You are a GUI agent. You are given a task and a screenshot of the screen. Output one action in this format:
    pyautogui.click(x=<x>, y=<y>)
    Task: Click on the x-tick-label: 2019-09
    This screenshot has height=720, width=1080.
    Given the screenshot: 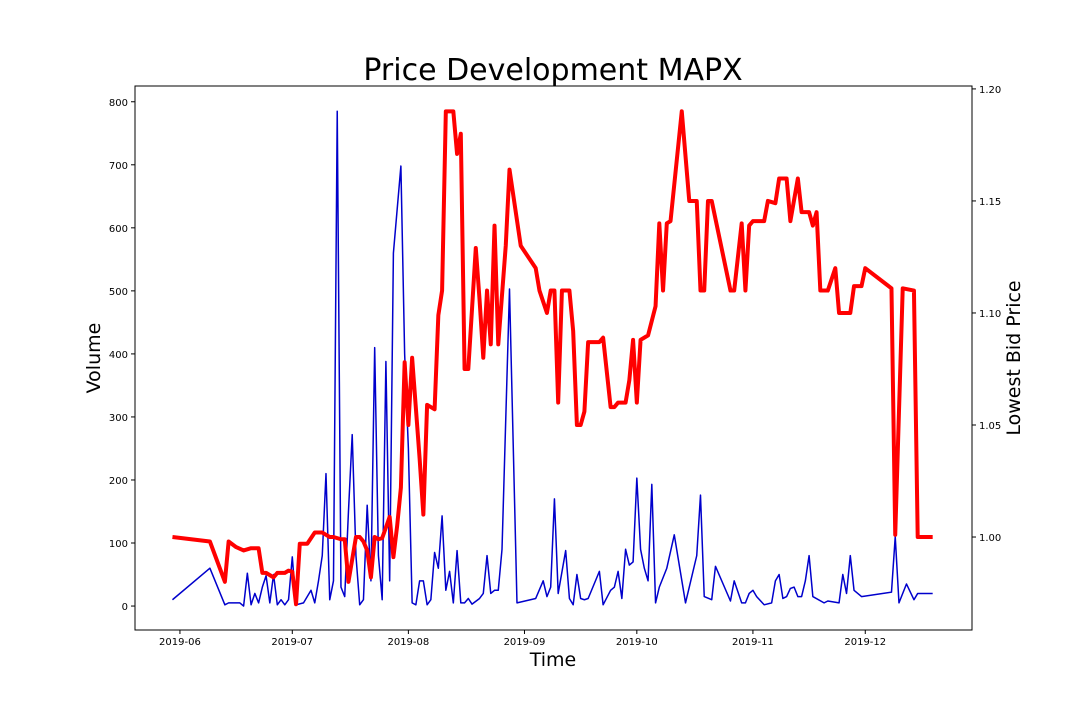 What is the action you would take?
    pyautogui.click(x=525, y=642)
    